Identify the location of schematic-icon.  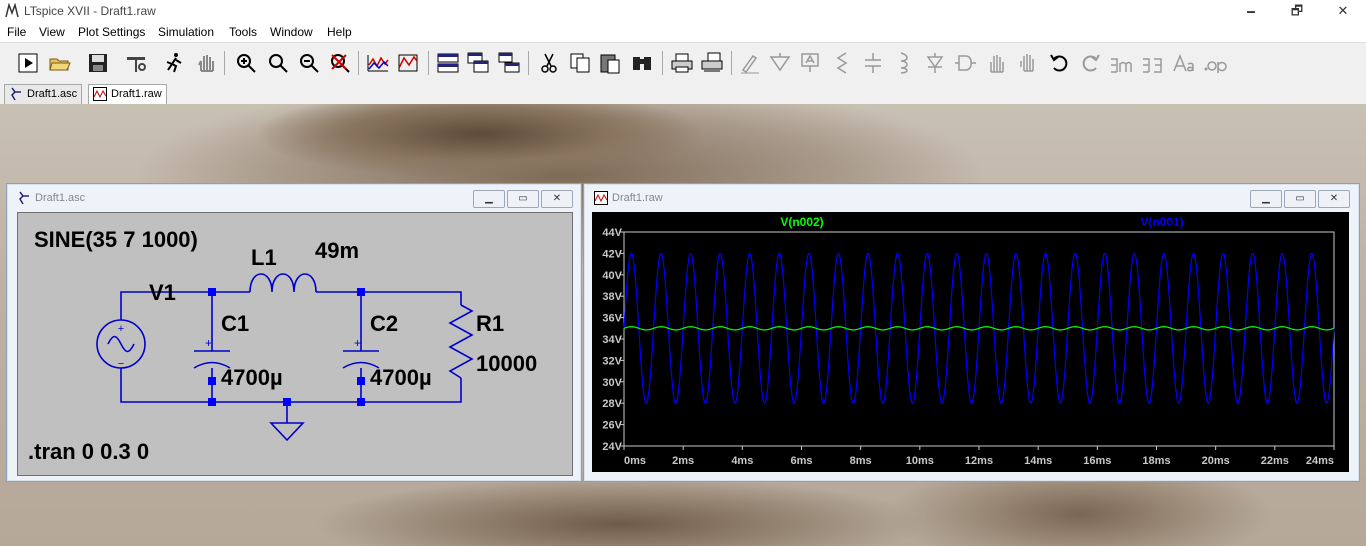
(16, 94).